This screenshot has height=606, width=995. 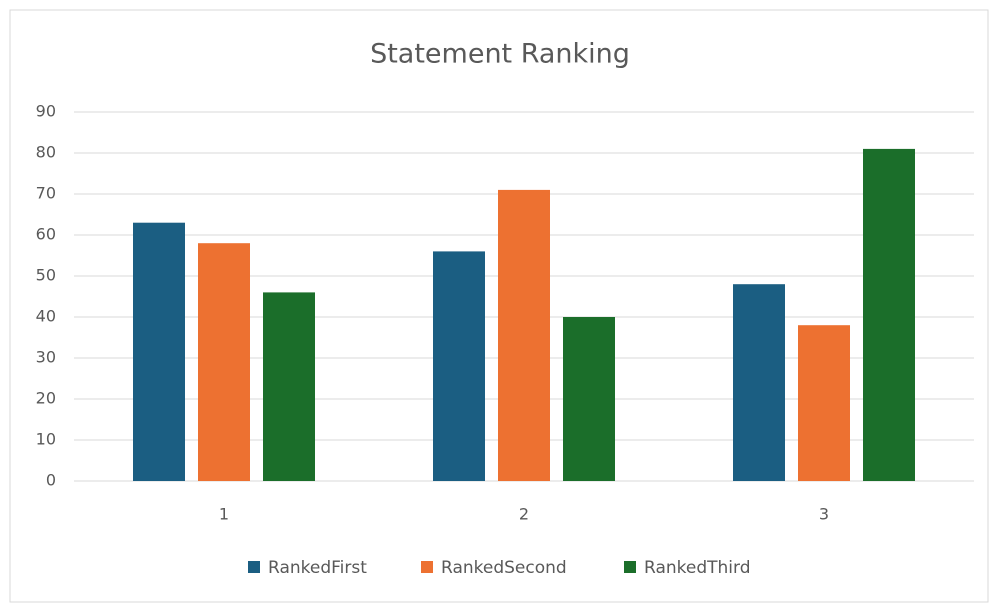 I want to click on y-tick-label: 70, so click(x=46, y=193).